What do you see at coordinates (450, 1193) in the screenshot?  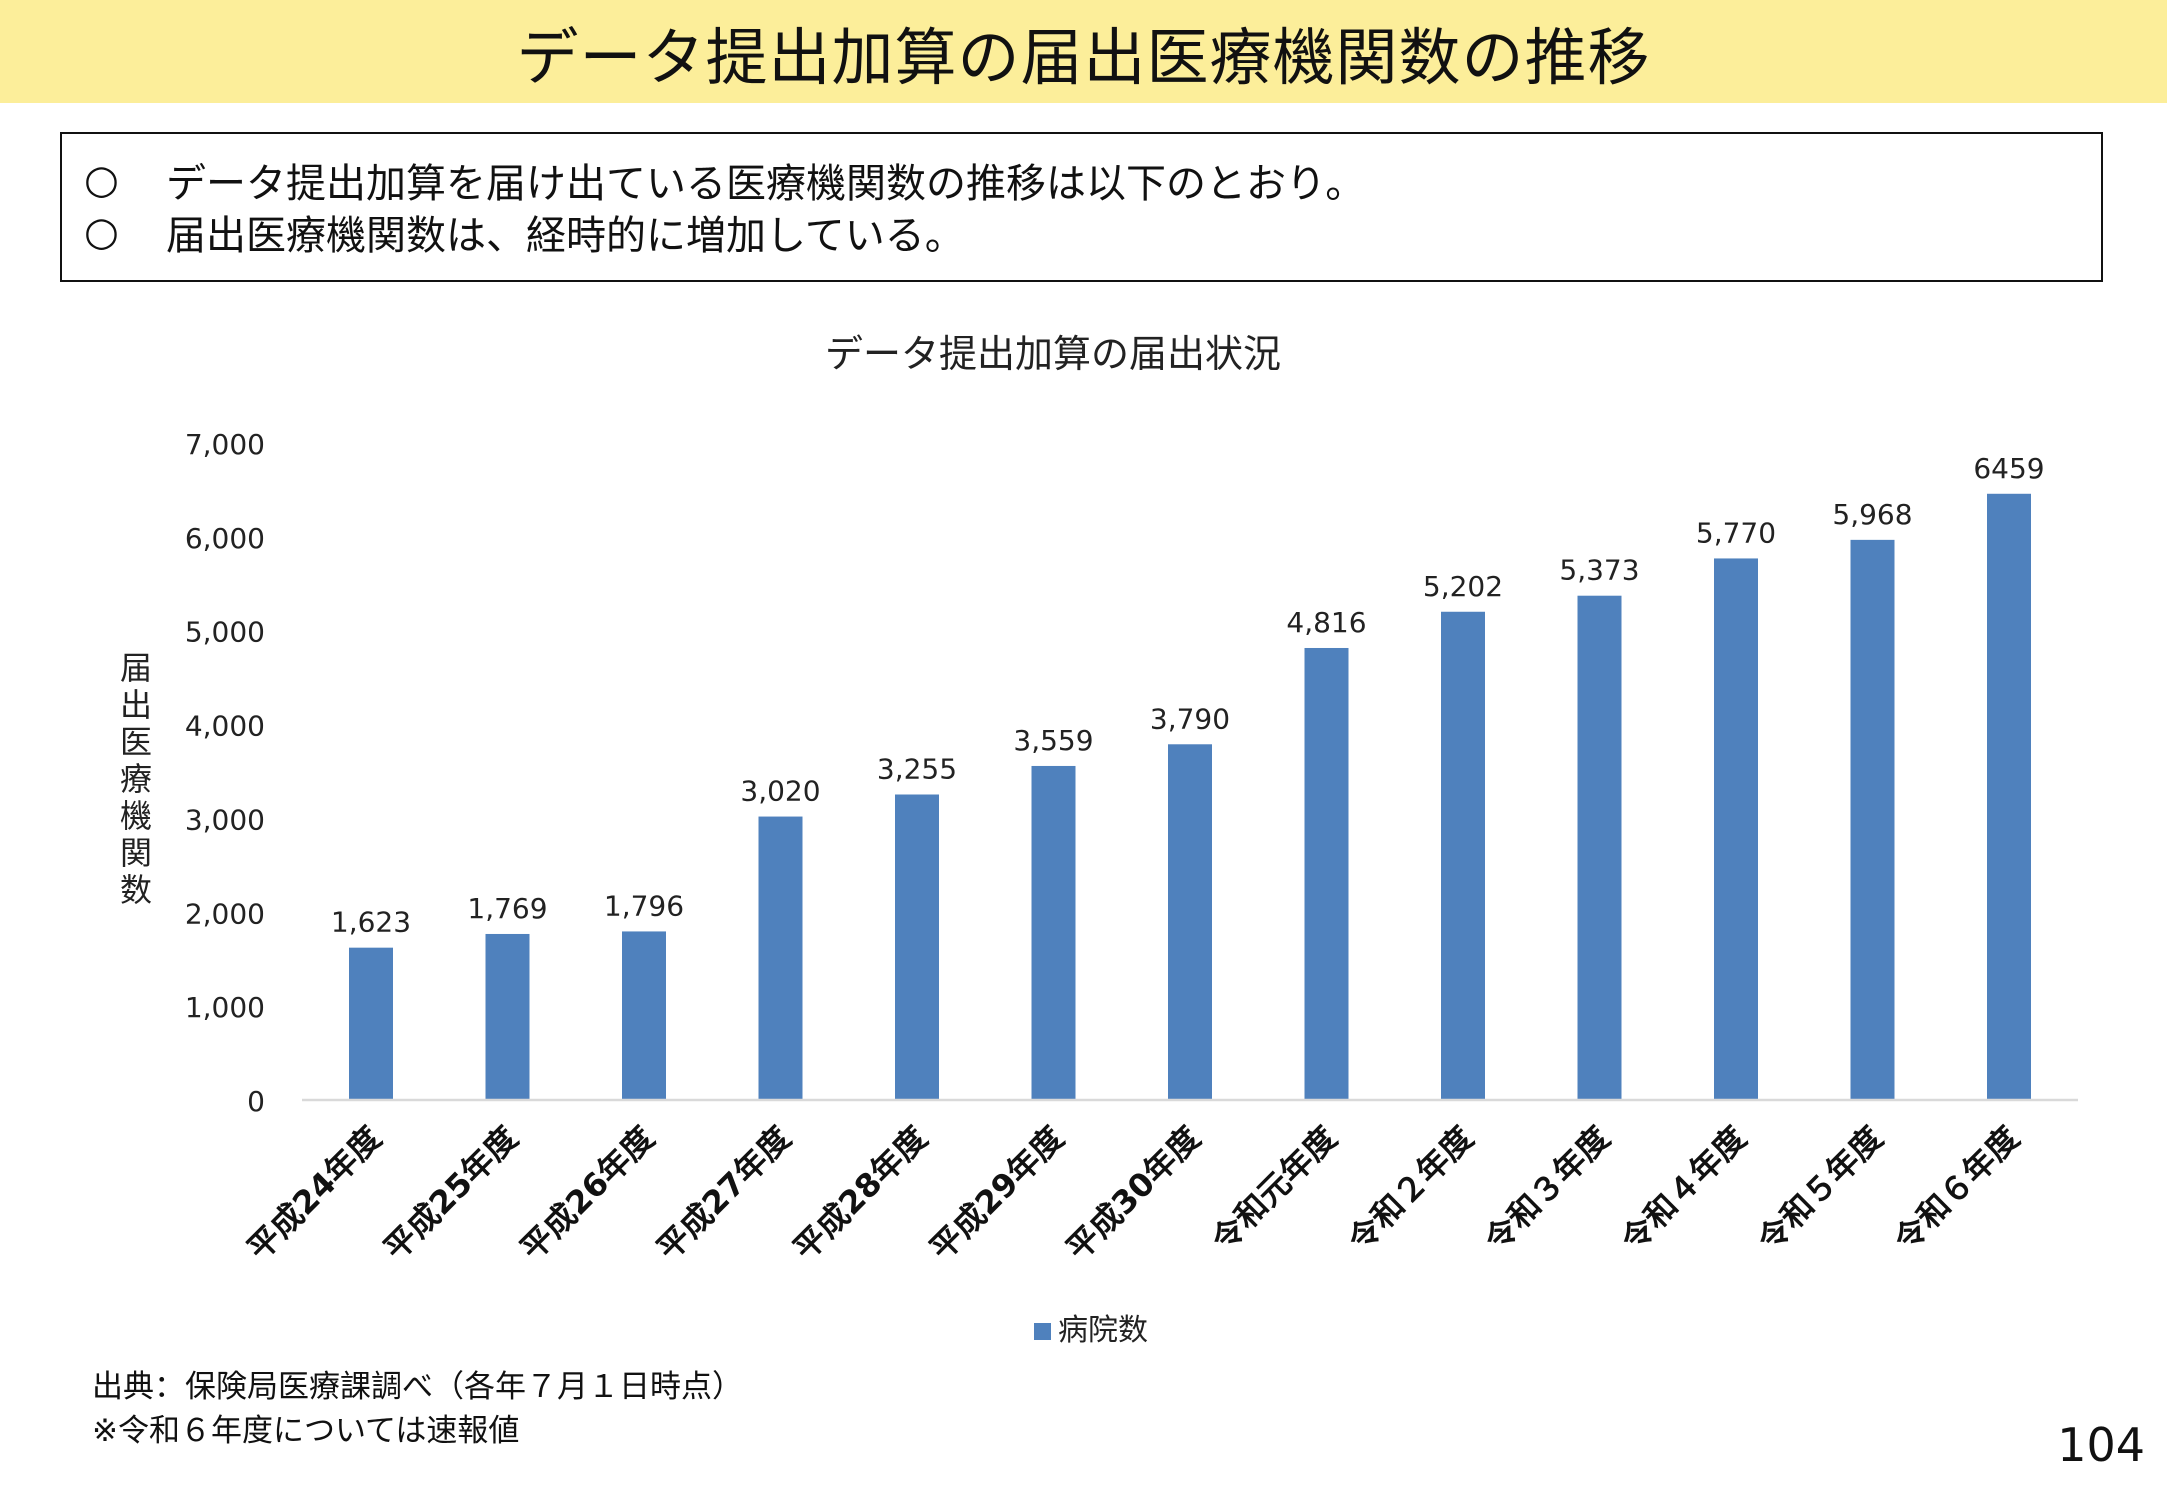 I see `x-tick-label: 平成25年度` at bounding box center [450, 1193].